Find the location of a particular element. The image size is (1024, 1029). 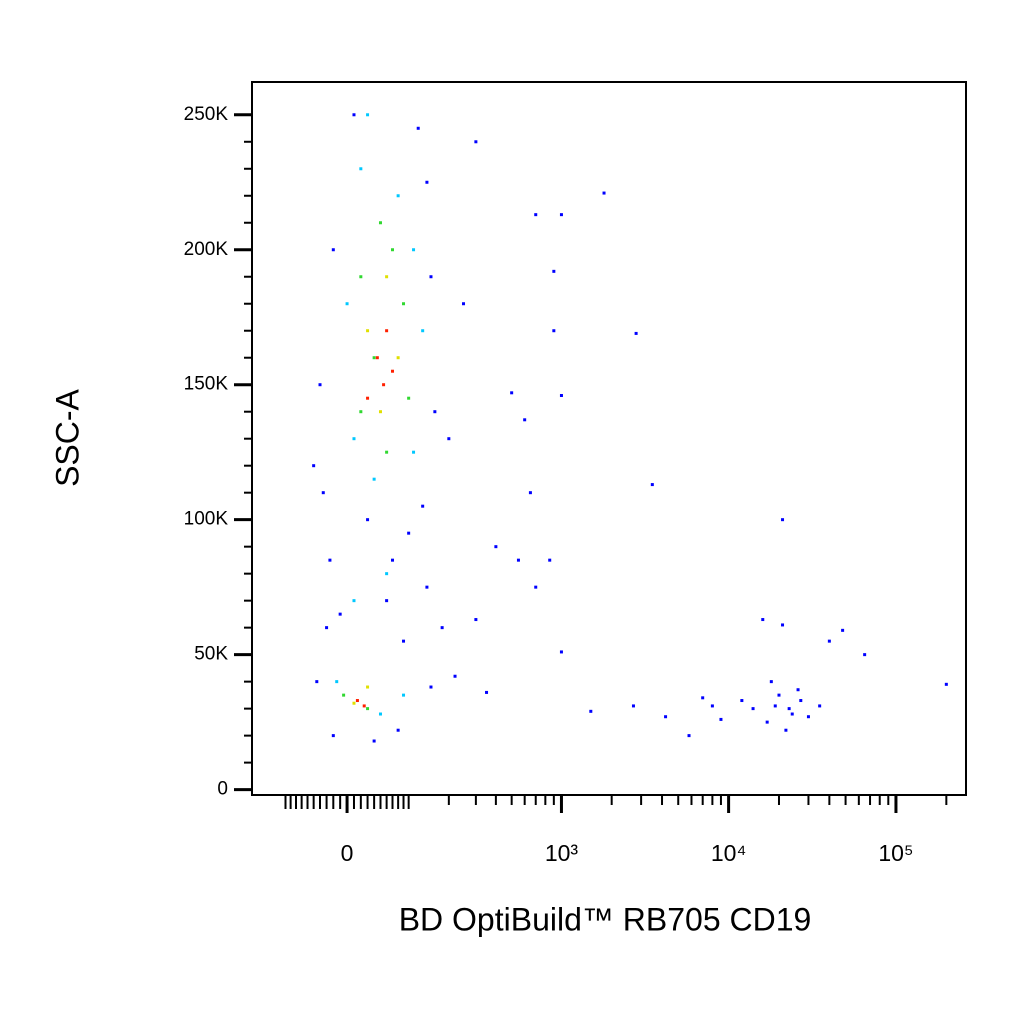

x-tick-label: 10⁴ is located at coordinates (728, 853).